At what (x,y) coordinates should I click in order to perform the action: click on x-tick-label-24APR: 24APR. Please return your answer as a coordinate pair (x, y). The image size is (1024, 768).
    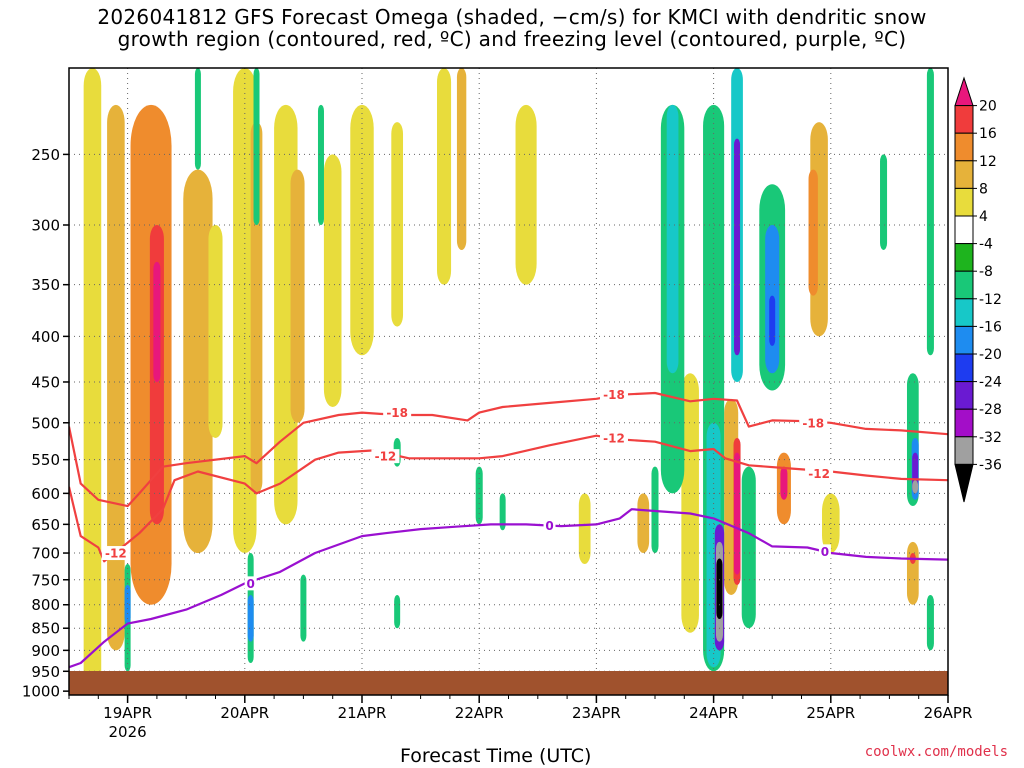
    Looking at the image, I should click on (713, 713).